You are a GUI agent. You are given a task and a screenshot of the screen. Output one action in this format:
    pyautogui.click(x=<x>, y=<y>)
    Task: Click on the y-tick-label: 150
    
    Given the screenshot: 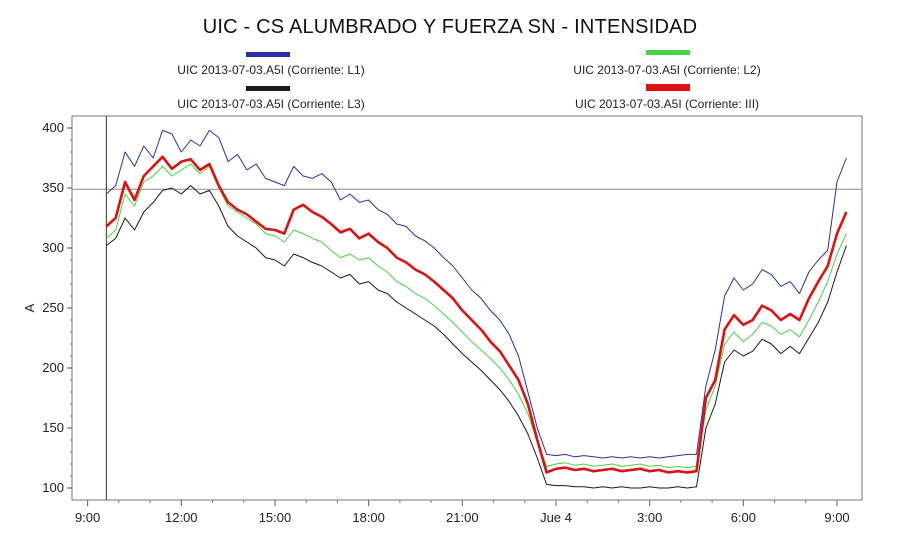 What is the action you would take?
    pyautogui.click(x=53, y=427)
    